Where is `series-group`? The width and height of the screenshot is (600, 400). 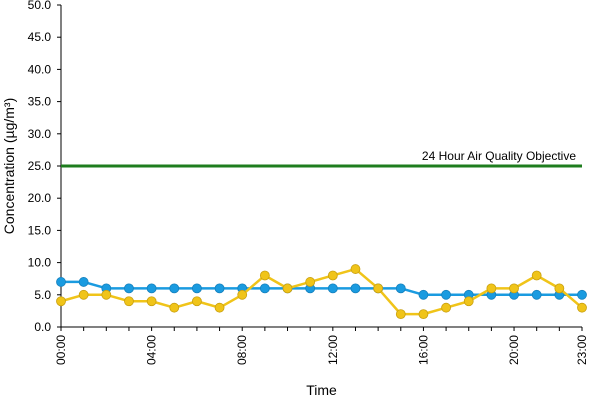 series-group is located at coordinates (321, 292).